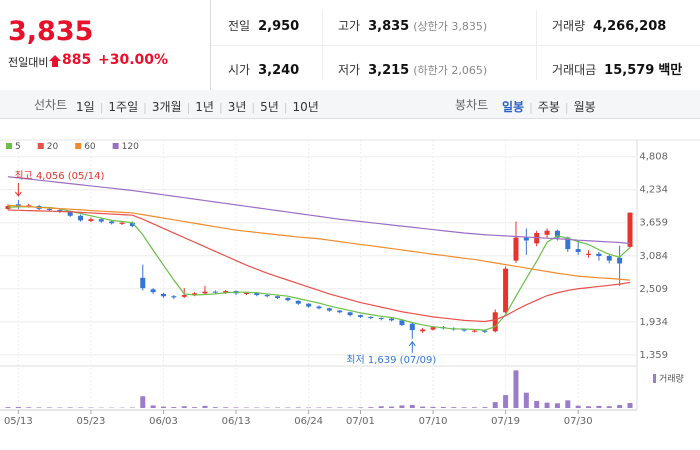  I want to click on candle-tab: 주봉, so click(548, 107).